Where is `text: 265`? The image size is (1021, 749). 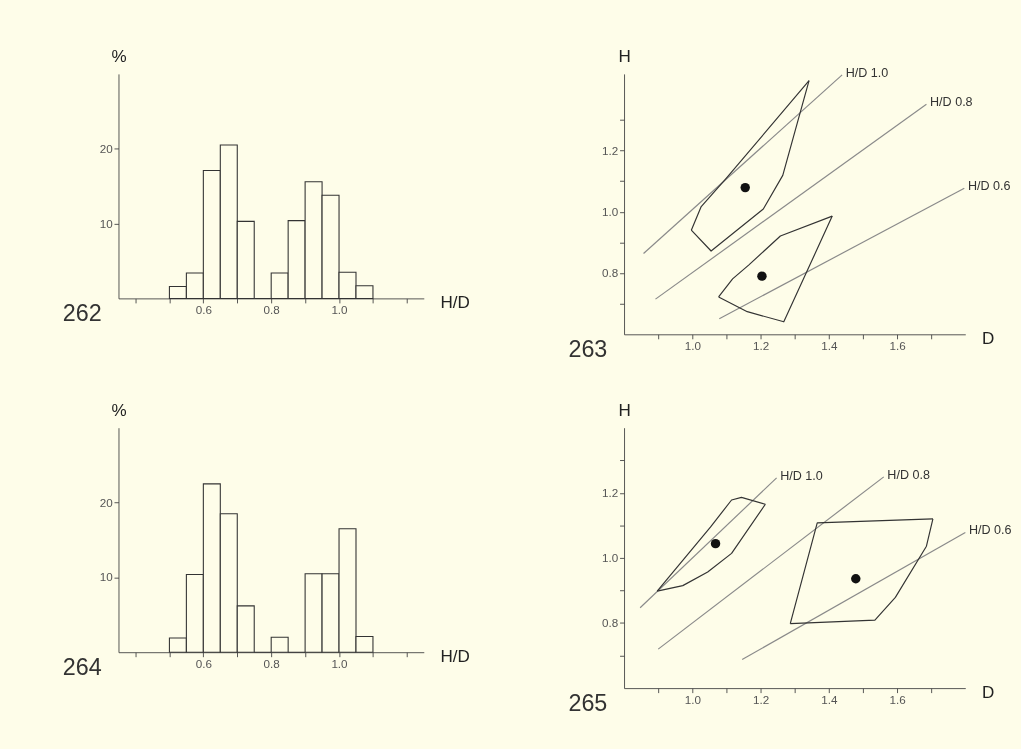 text: 265 is located at coordinates (588, 702).